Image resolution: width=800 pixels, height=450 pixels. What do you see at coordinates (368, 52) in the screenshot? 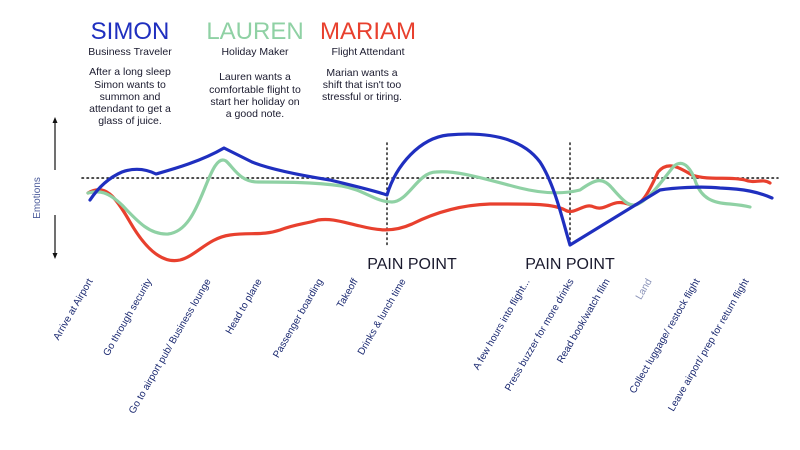
I see `persona-role-mariam: Flight Attendant` at bounding box center [368, 52].